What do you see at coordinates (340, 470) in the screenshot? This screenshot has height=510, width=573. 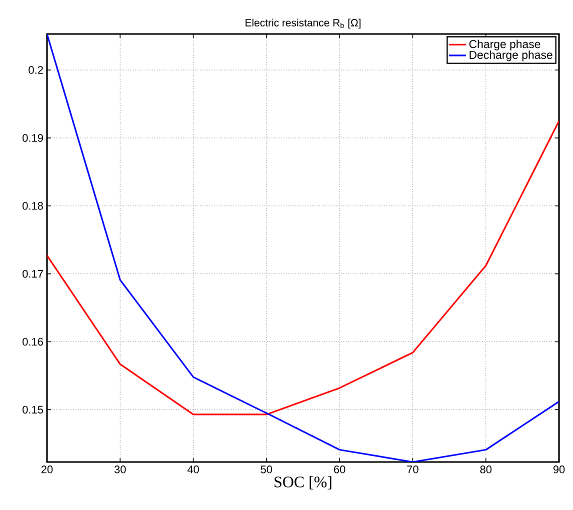 I see `x-tick-label: 60` at bounding box center [340, 470].